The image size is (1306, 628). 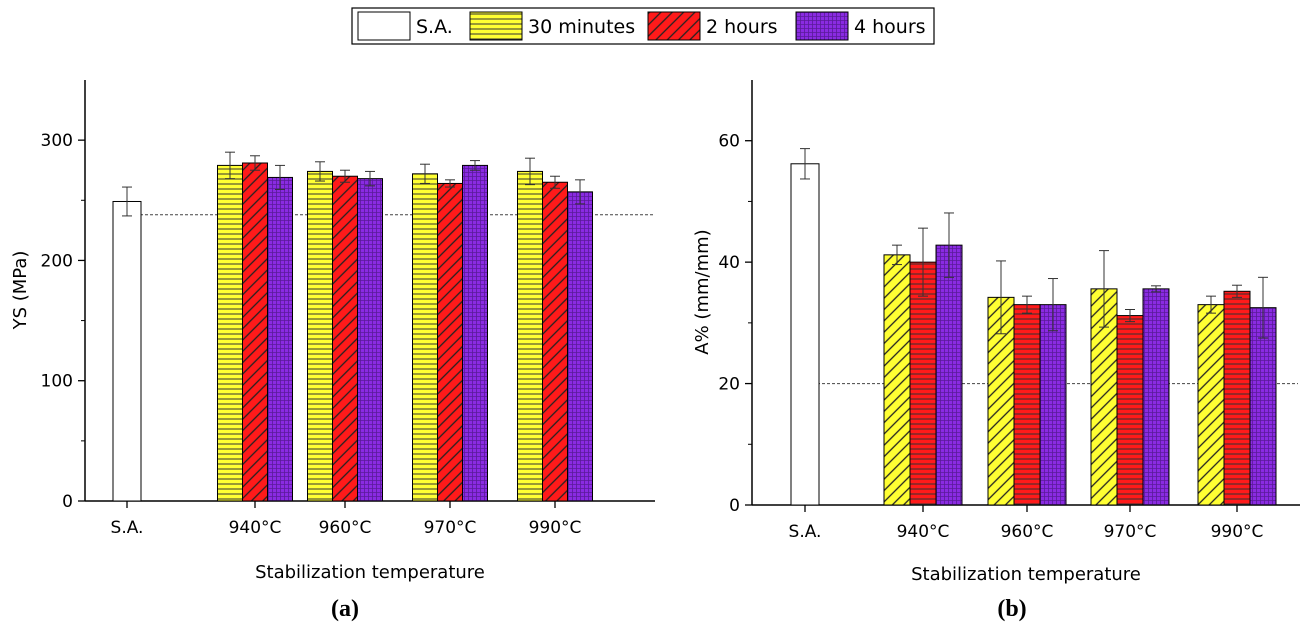 What do you see at coordinates (890, 27) in the screenshot?
I see `legend-label-4h: 4 hours` at bounding box center [890, 27].